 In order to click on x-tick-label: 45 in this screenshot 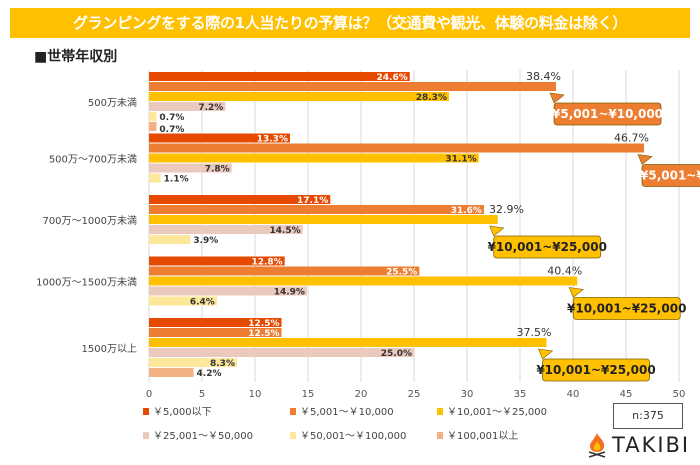, I will do `click(626, 394)`.